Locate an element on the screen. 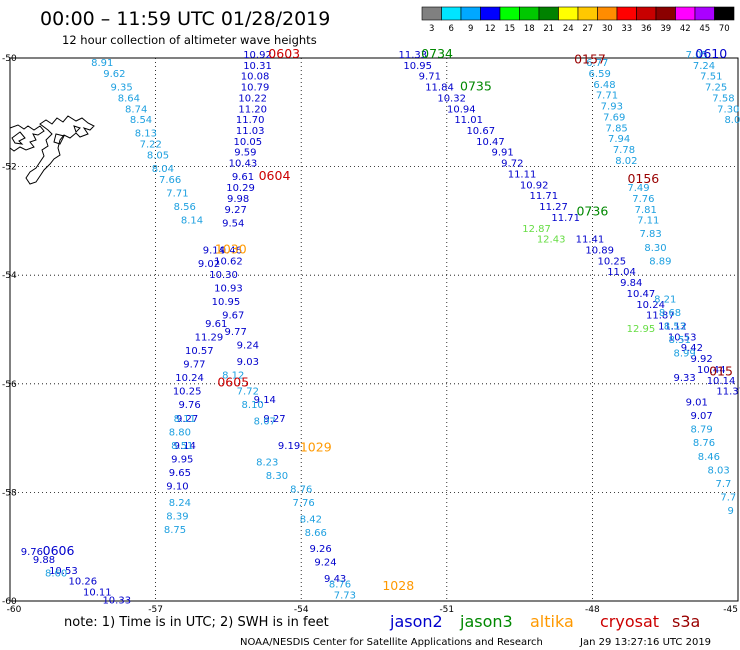  swh-data-point: 8.89 is located at coordinates (660, 261).